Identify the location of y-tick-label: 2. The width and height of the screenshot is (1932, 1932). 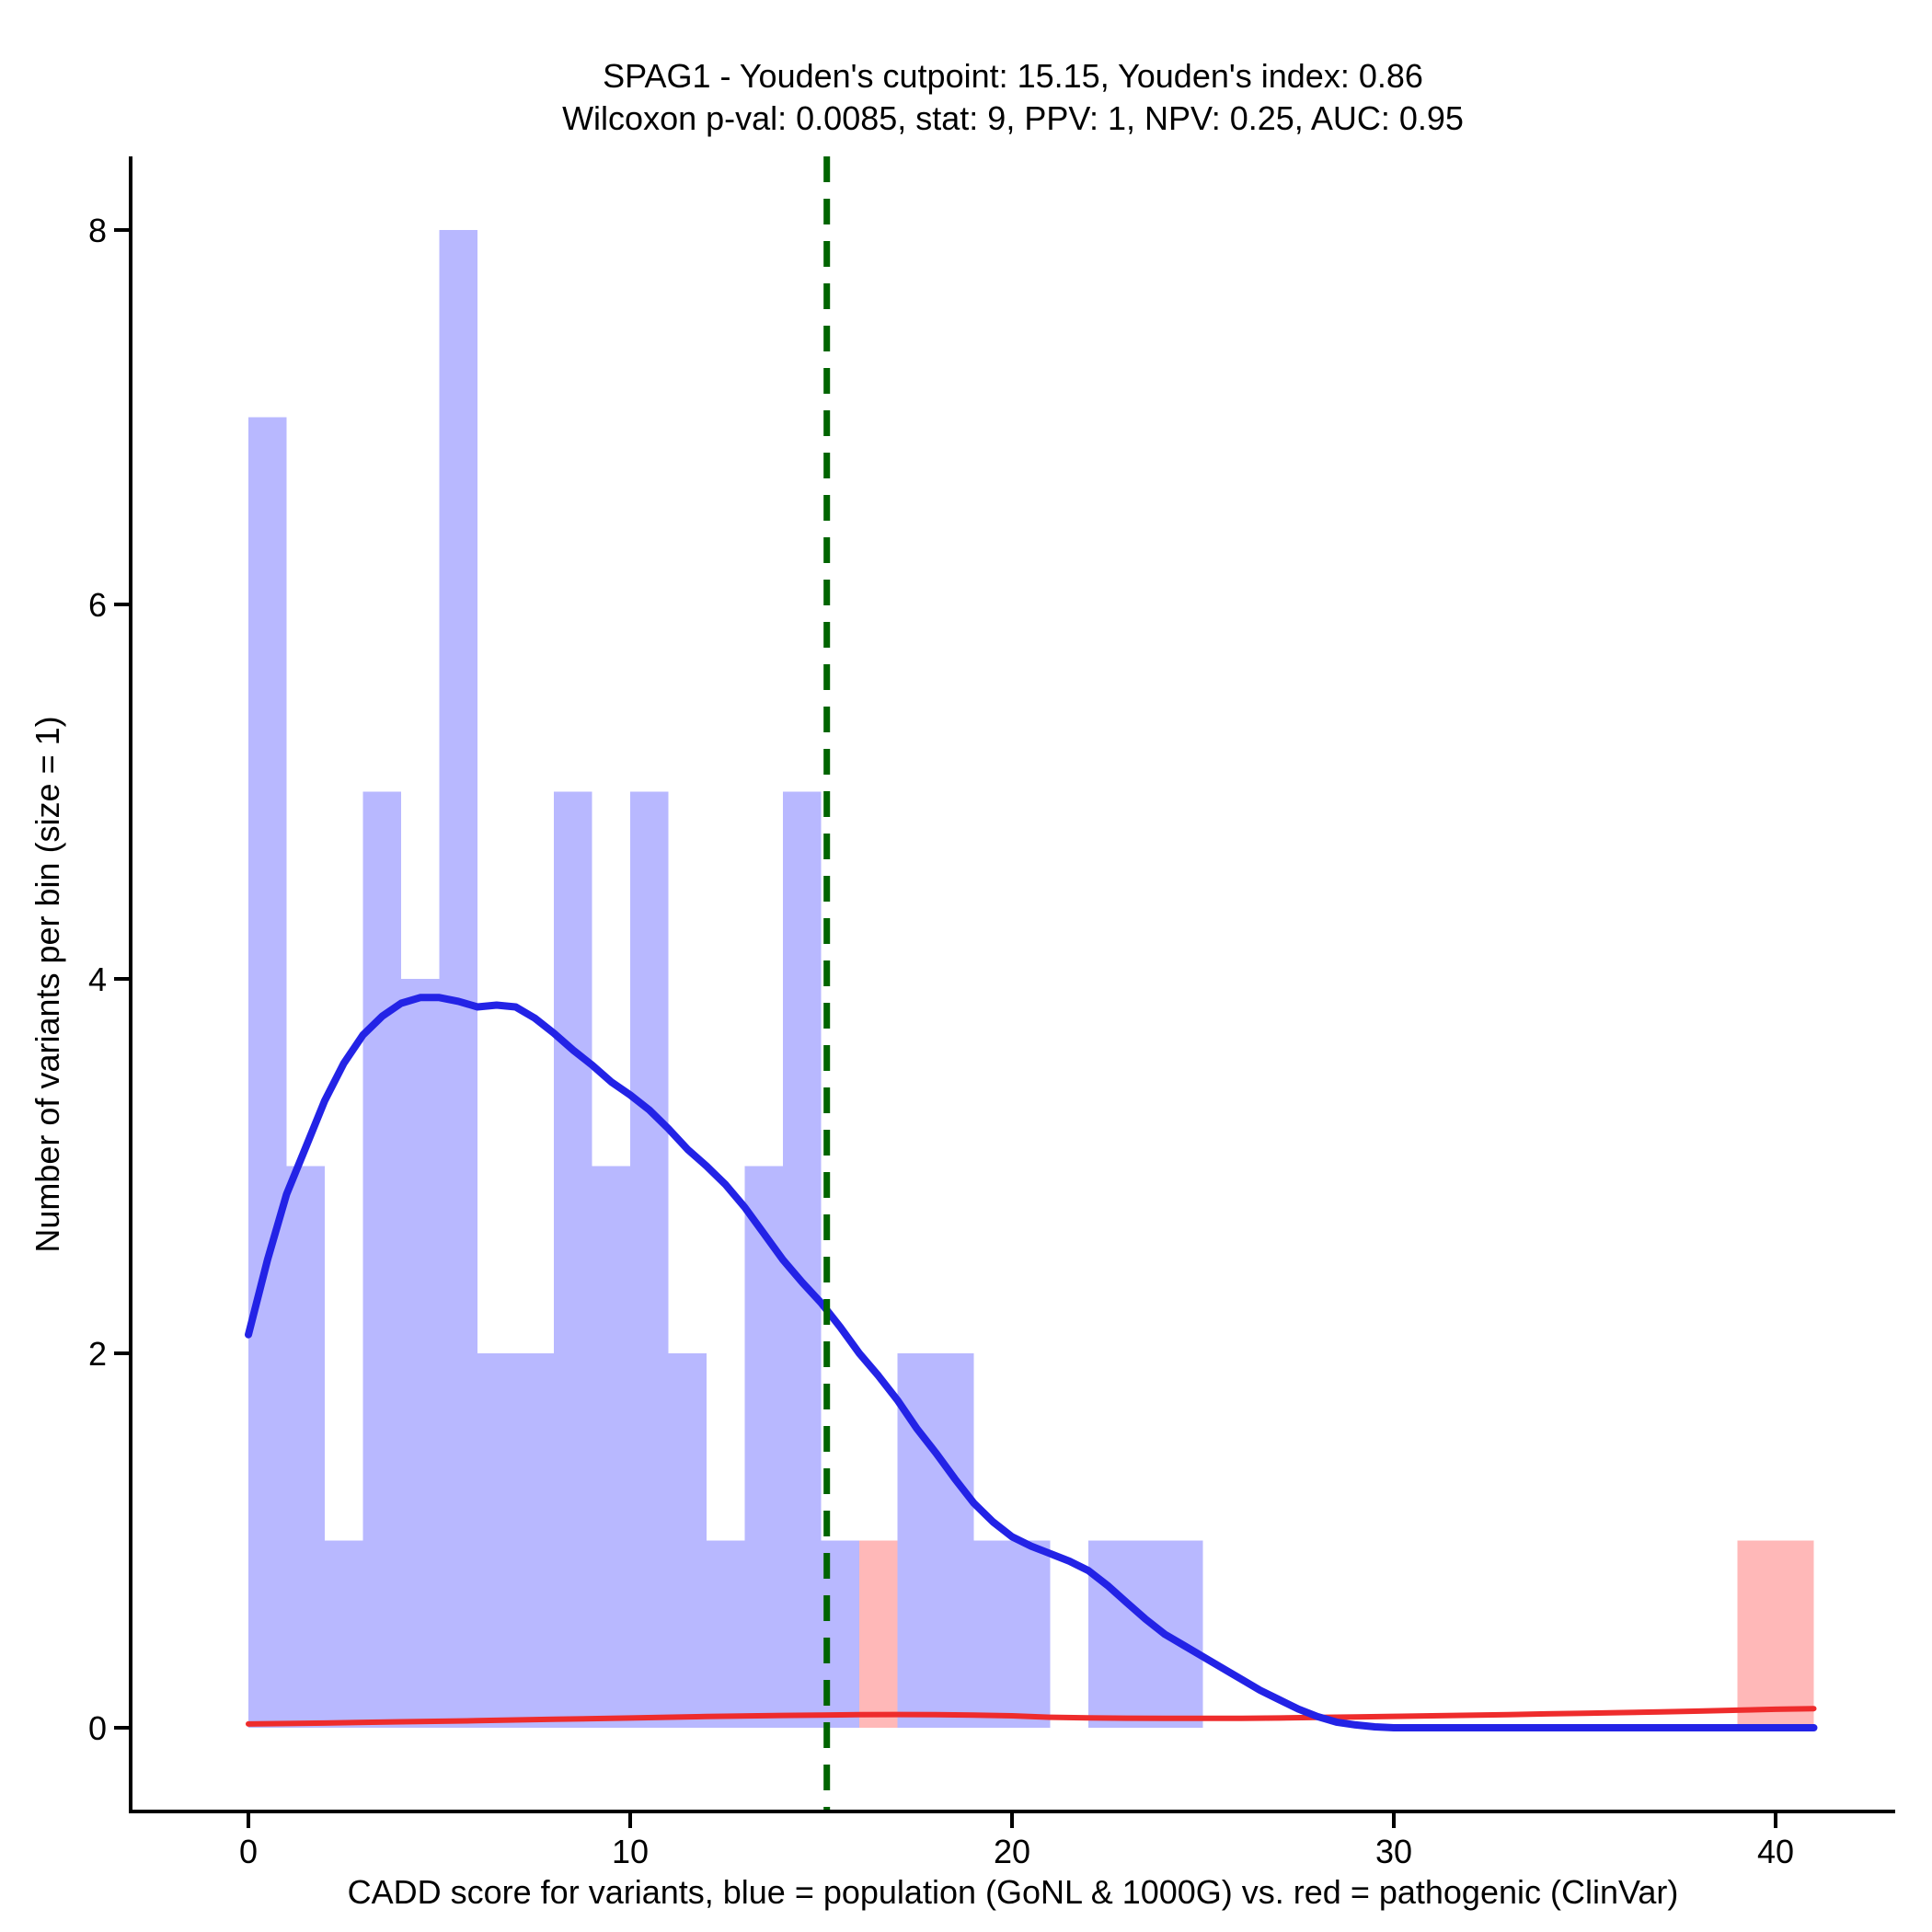
(97, 1354).